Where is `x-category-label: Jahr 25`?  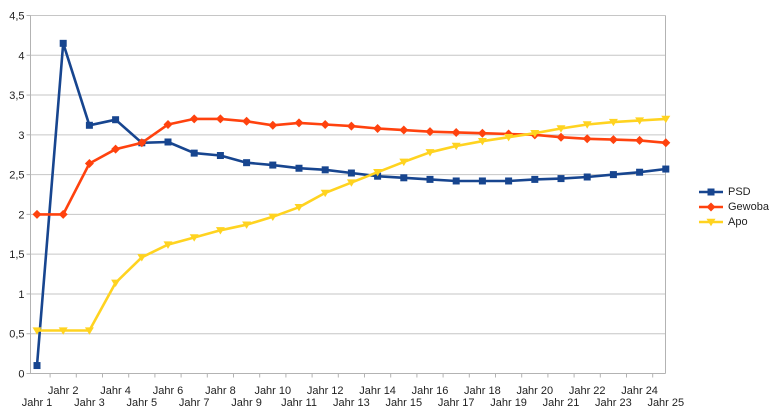
x-category-label: Jahr 25 is located at coordinates (665, 403).